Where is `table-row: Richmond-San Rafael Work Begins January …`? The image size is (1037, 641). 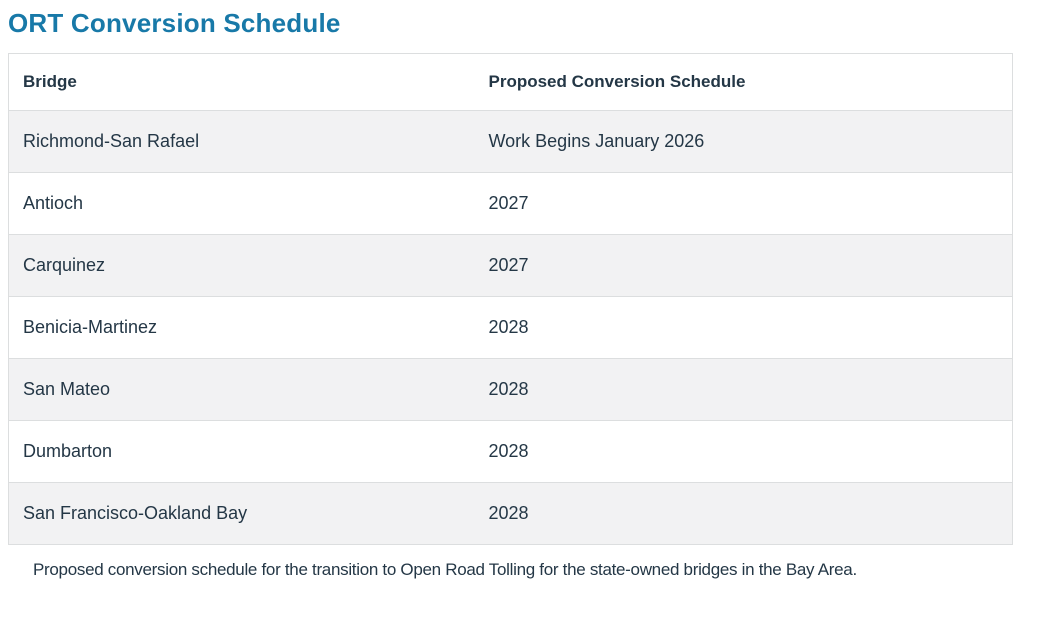
table-row: Richmond-San Rafael Work Begins January … is located at coordinates (510, 142).